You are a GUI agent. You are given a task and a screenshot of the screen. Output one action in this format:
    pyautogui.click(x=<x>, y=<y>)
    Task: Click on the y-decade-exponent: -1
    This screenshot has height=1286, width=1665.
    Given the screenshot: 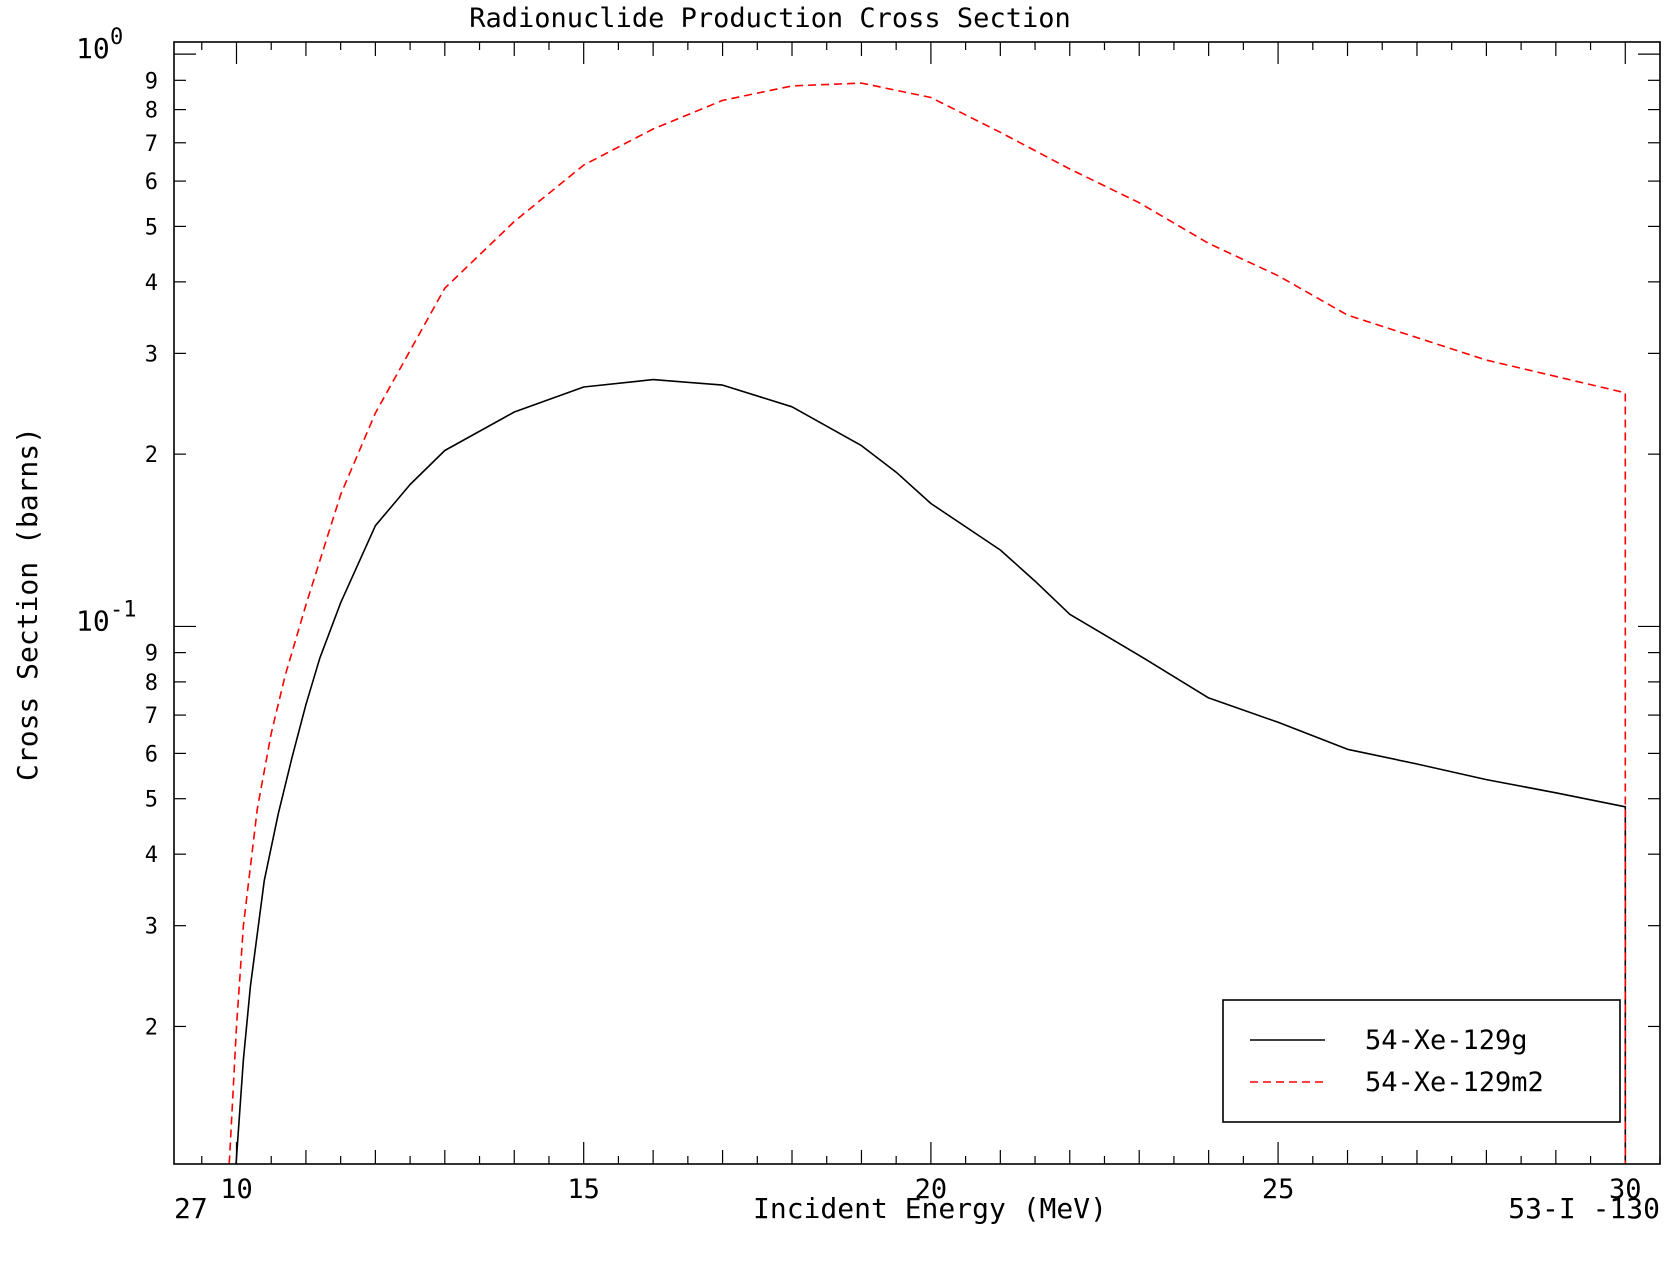 What is the action you would take?
    pyautogui.click(x=123, y=609)
    